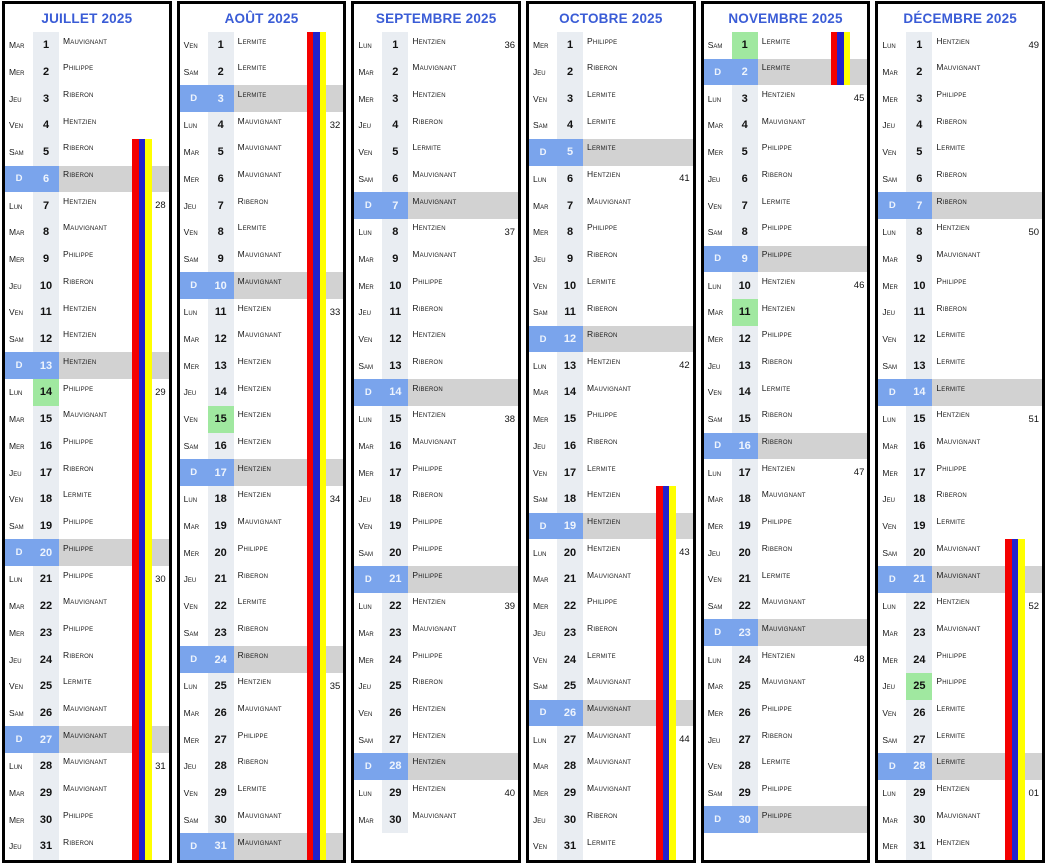 The image size is (1047, 864). What do you see at coordinates (744, 446) in the screenshot?
I see `day-number: 16` at bounding box center [744, 446].